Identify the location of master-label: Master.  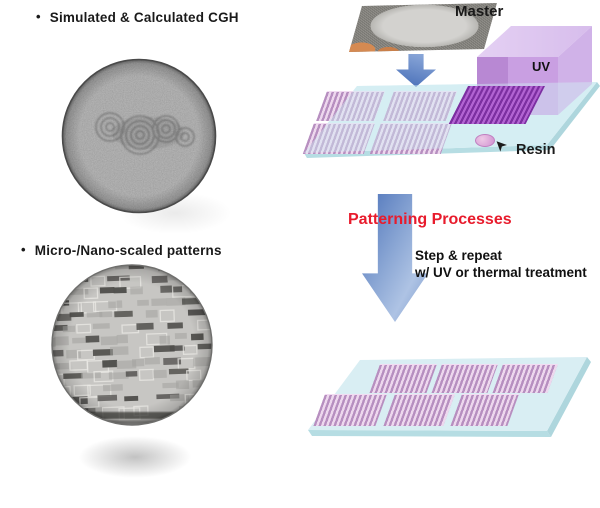
(479, 11).